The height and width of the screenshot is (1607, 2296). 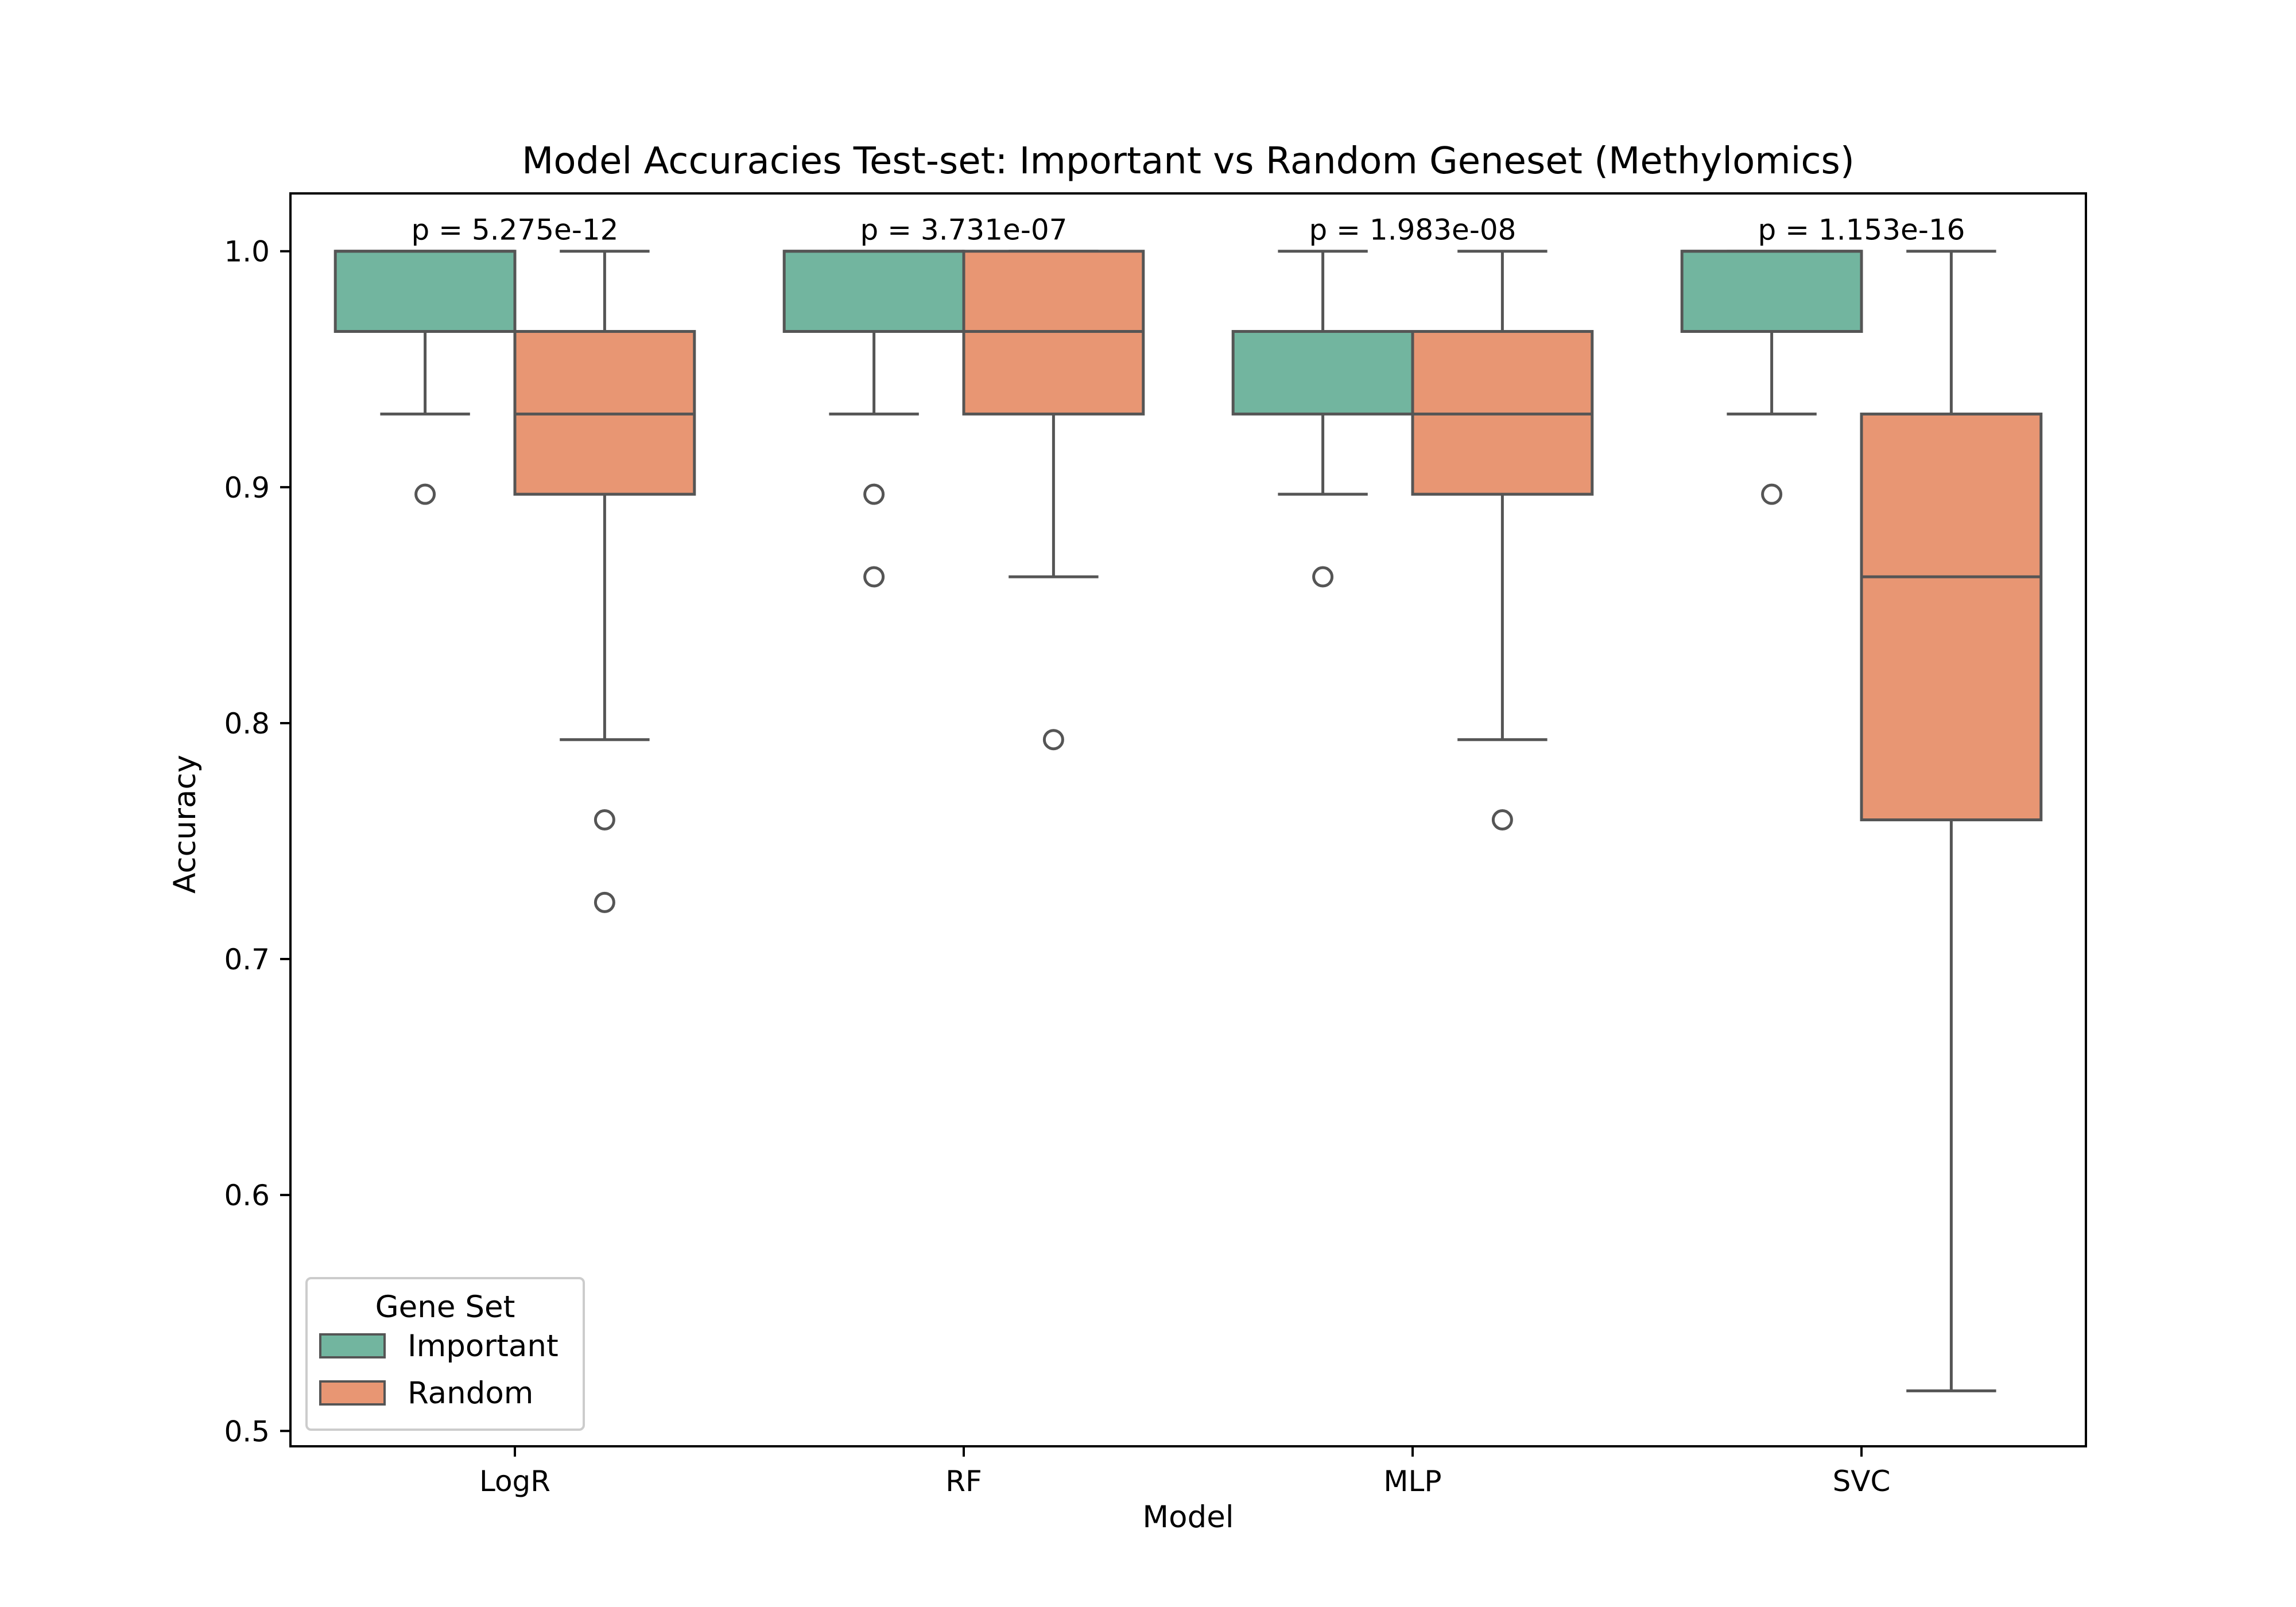 I want to click on y-tick-label: 0.6, so click(x=247, y=1195).